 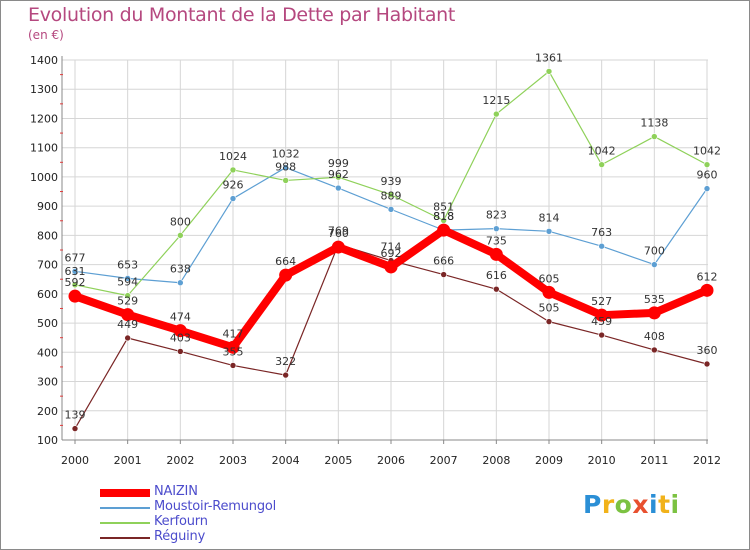 What do you see at coordinates (47, 352) in the screenshot?
I see `y-tick-label: 400` at bounding box center [47, 352].